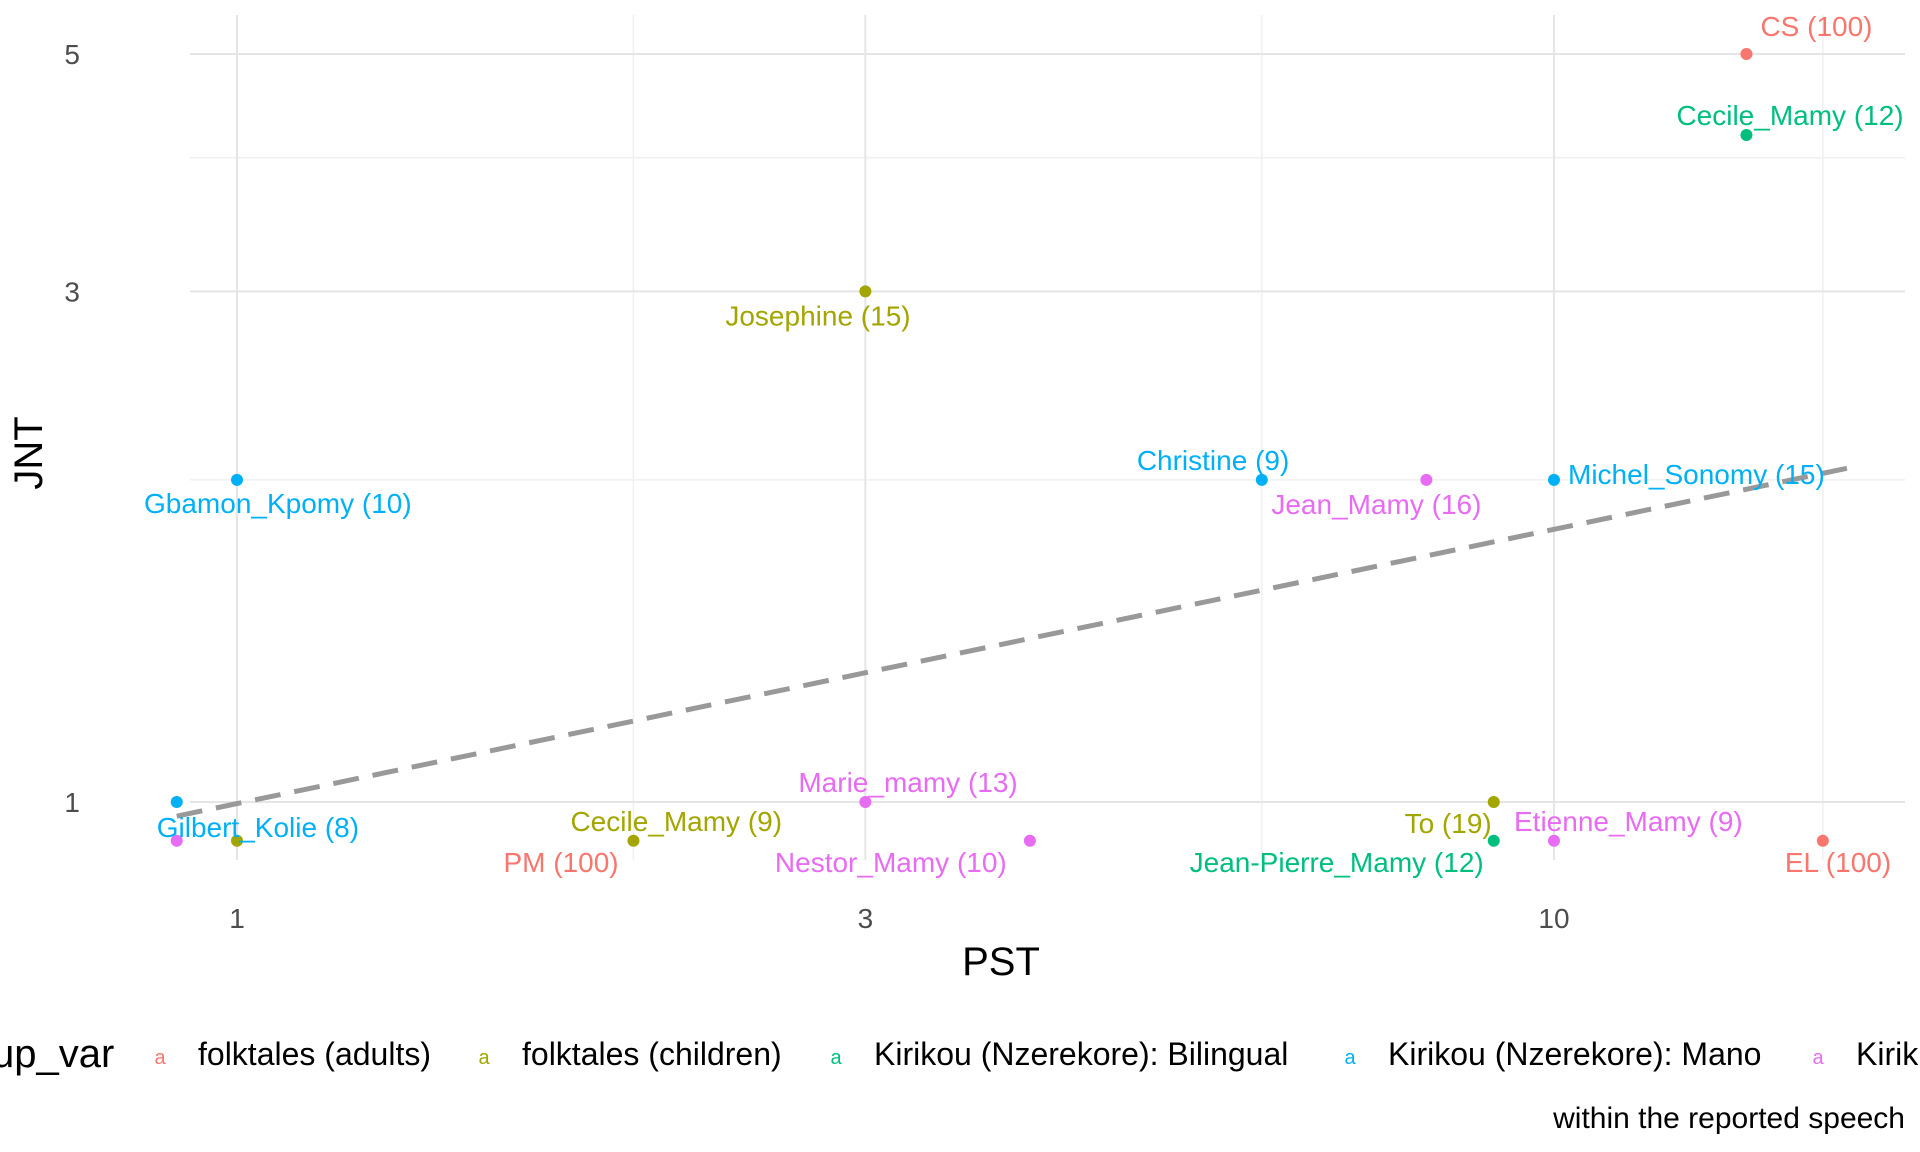 Image resolution: width=1920 pixels, height=1152 pixels. Describe the element at coordinates (72, 802) in the screenshot. I see `y-tick-label-0: 1` at that location.